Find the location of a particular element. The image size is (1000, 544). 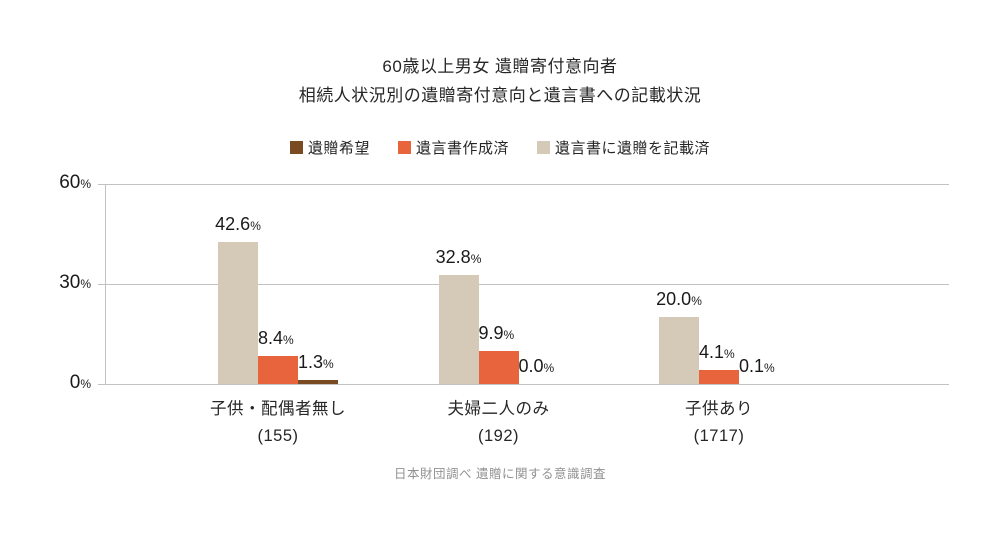

bar-遺言書作成済-0 is located at coordinates (278, 370).